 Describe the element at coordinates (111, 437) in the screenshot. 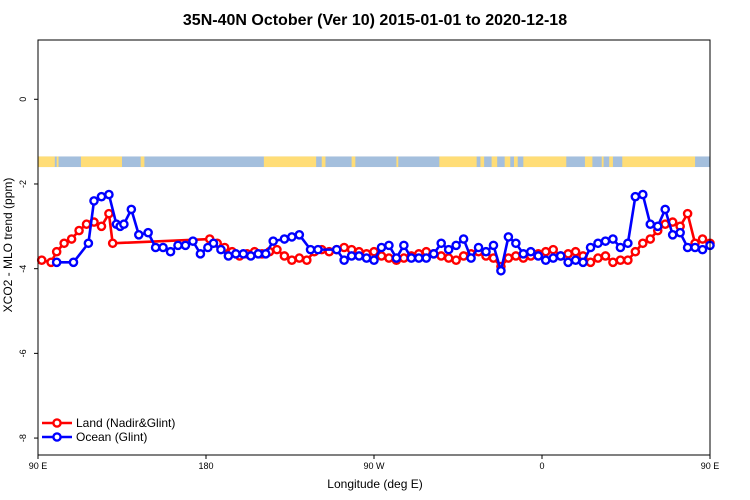

I see `legend-label: Ocean (Glint)` at that location.